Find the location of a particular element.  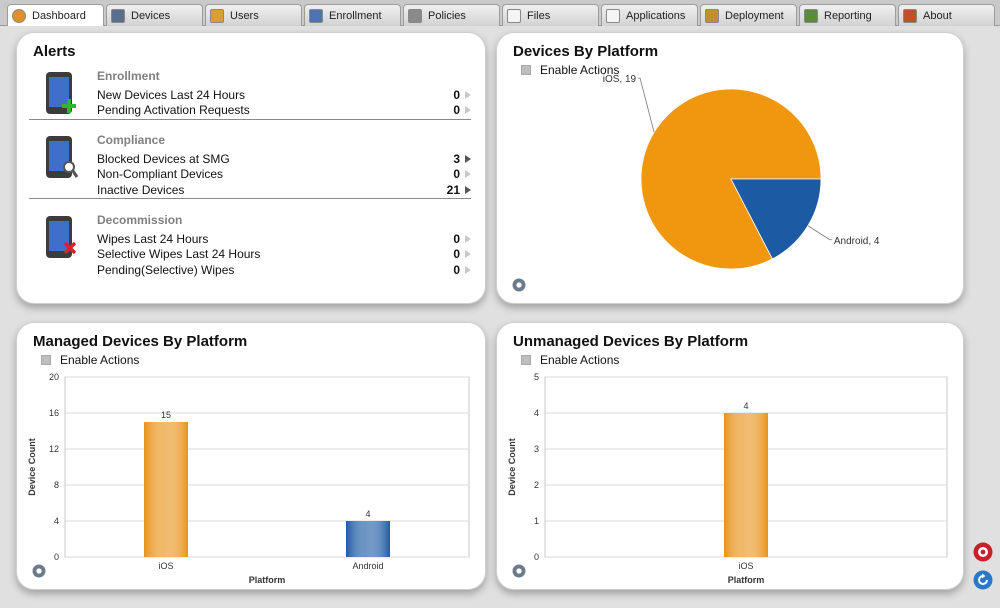

tab-label: Applications is located at coordinates (656, 15).